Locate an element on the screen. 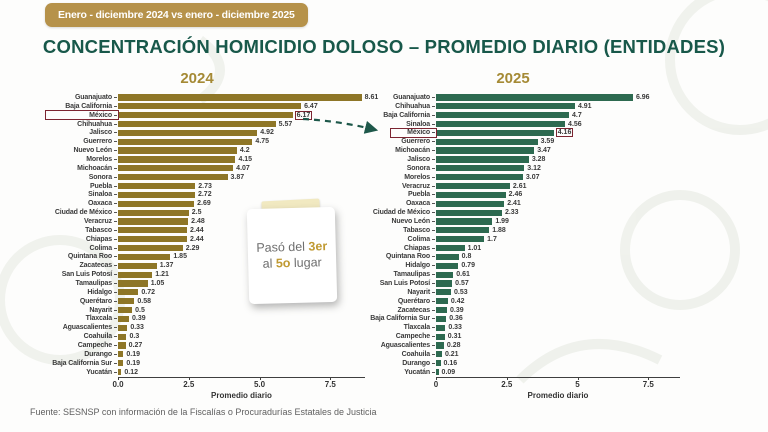 This screenshot has height=432, width=768. value-label: 4.91 is located at coordinates (584, 106).